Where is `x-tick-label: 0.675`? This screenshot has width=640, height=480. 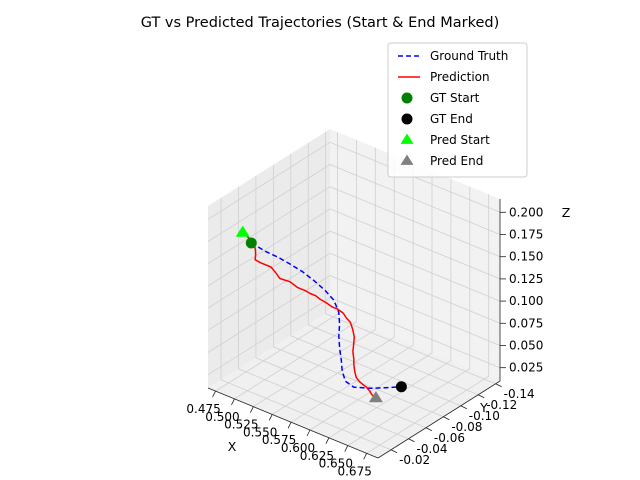 x-tick-label: 0.675 is located at coordinates (354, 471).